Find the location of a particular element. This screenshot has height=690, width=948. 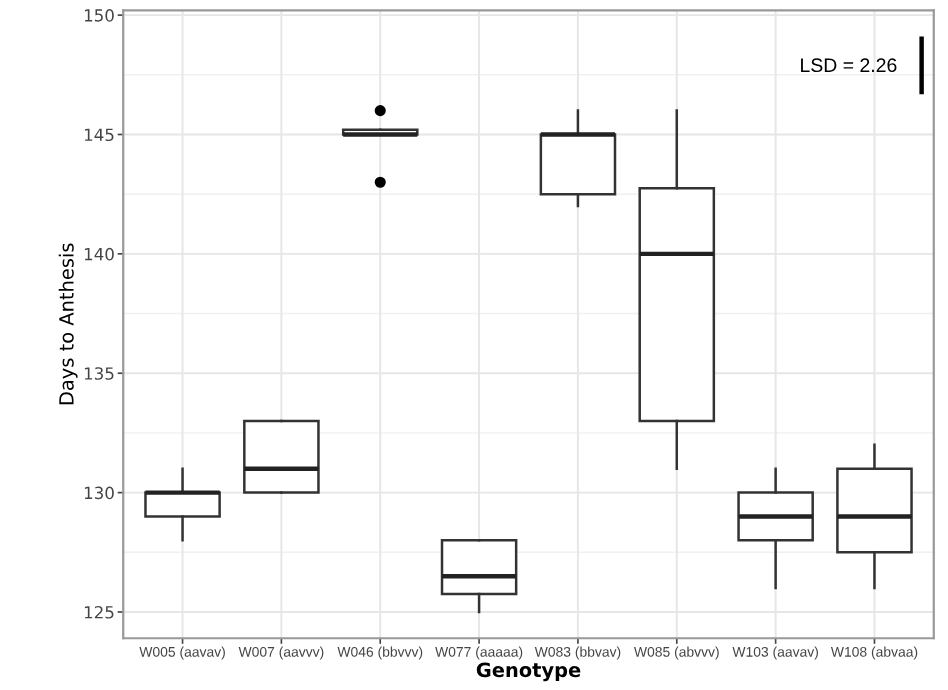

y-tick-label: 130 is located at coordinates (99, 493).